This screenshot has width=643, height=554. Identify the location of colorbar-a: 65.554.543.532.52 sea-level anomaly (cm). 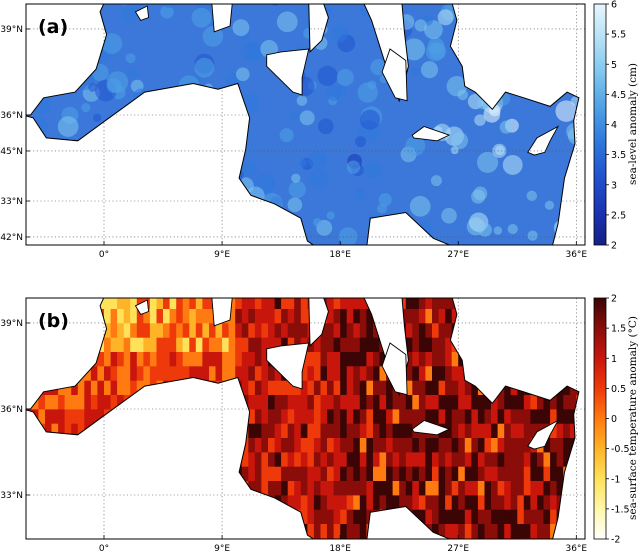
(616, 126).